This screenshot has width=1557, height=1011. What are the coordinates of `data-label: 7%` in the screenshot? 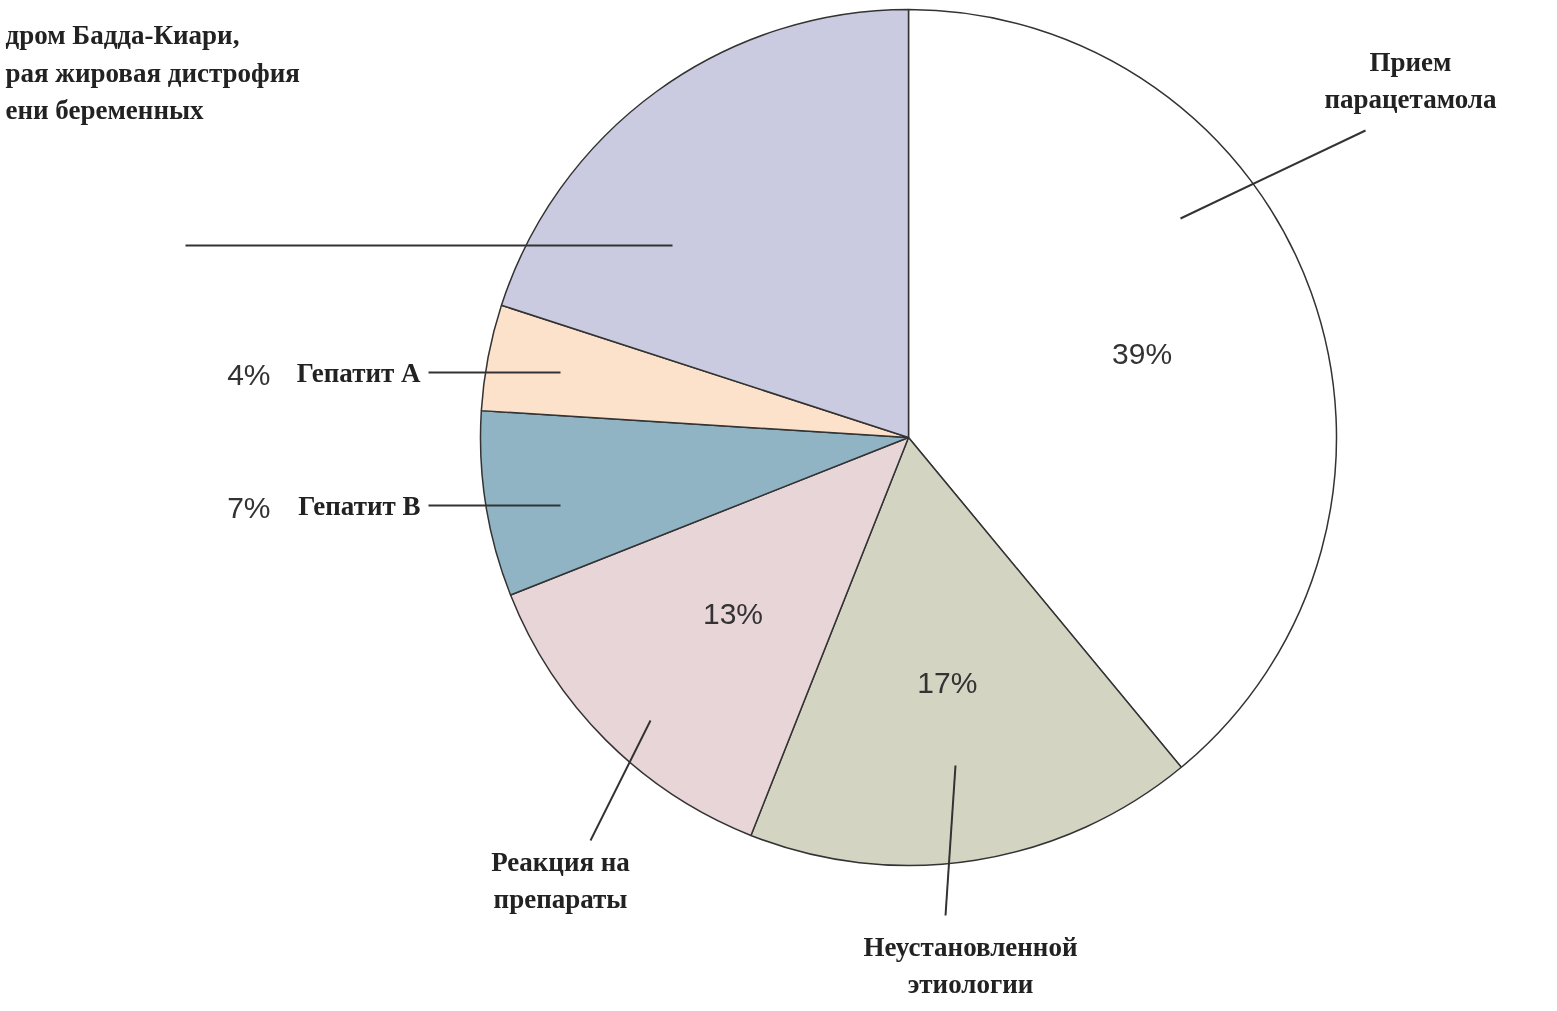 It's located at (249, 507).